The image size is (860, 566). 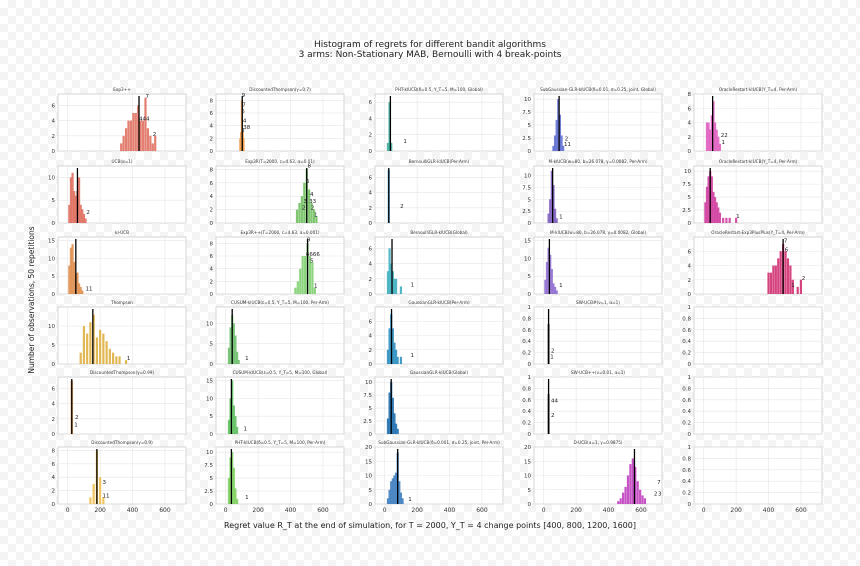 I want to click on subplot-title: UCB(α=1), so click(x=121, y=161).